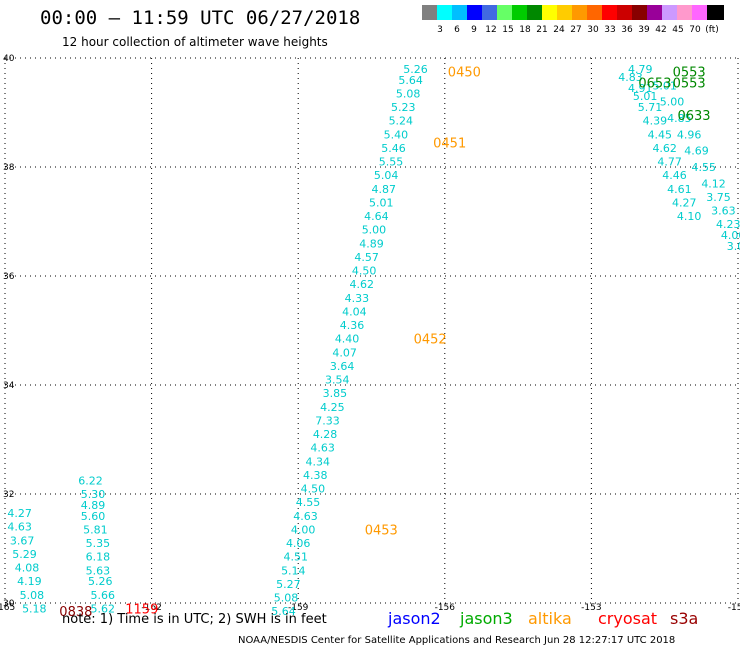  I want to click on scale-label: 42, so click(661, 30).